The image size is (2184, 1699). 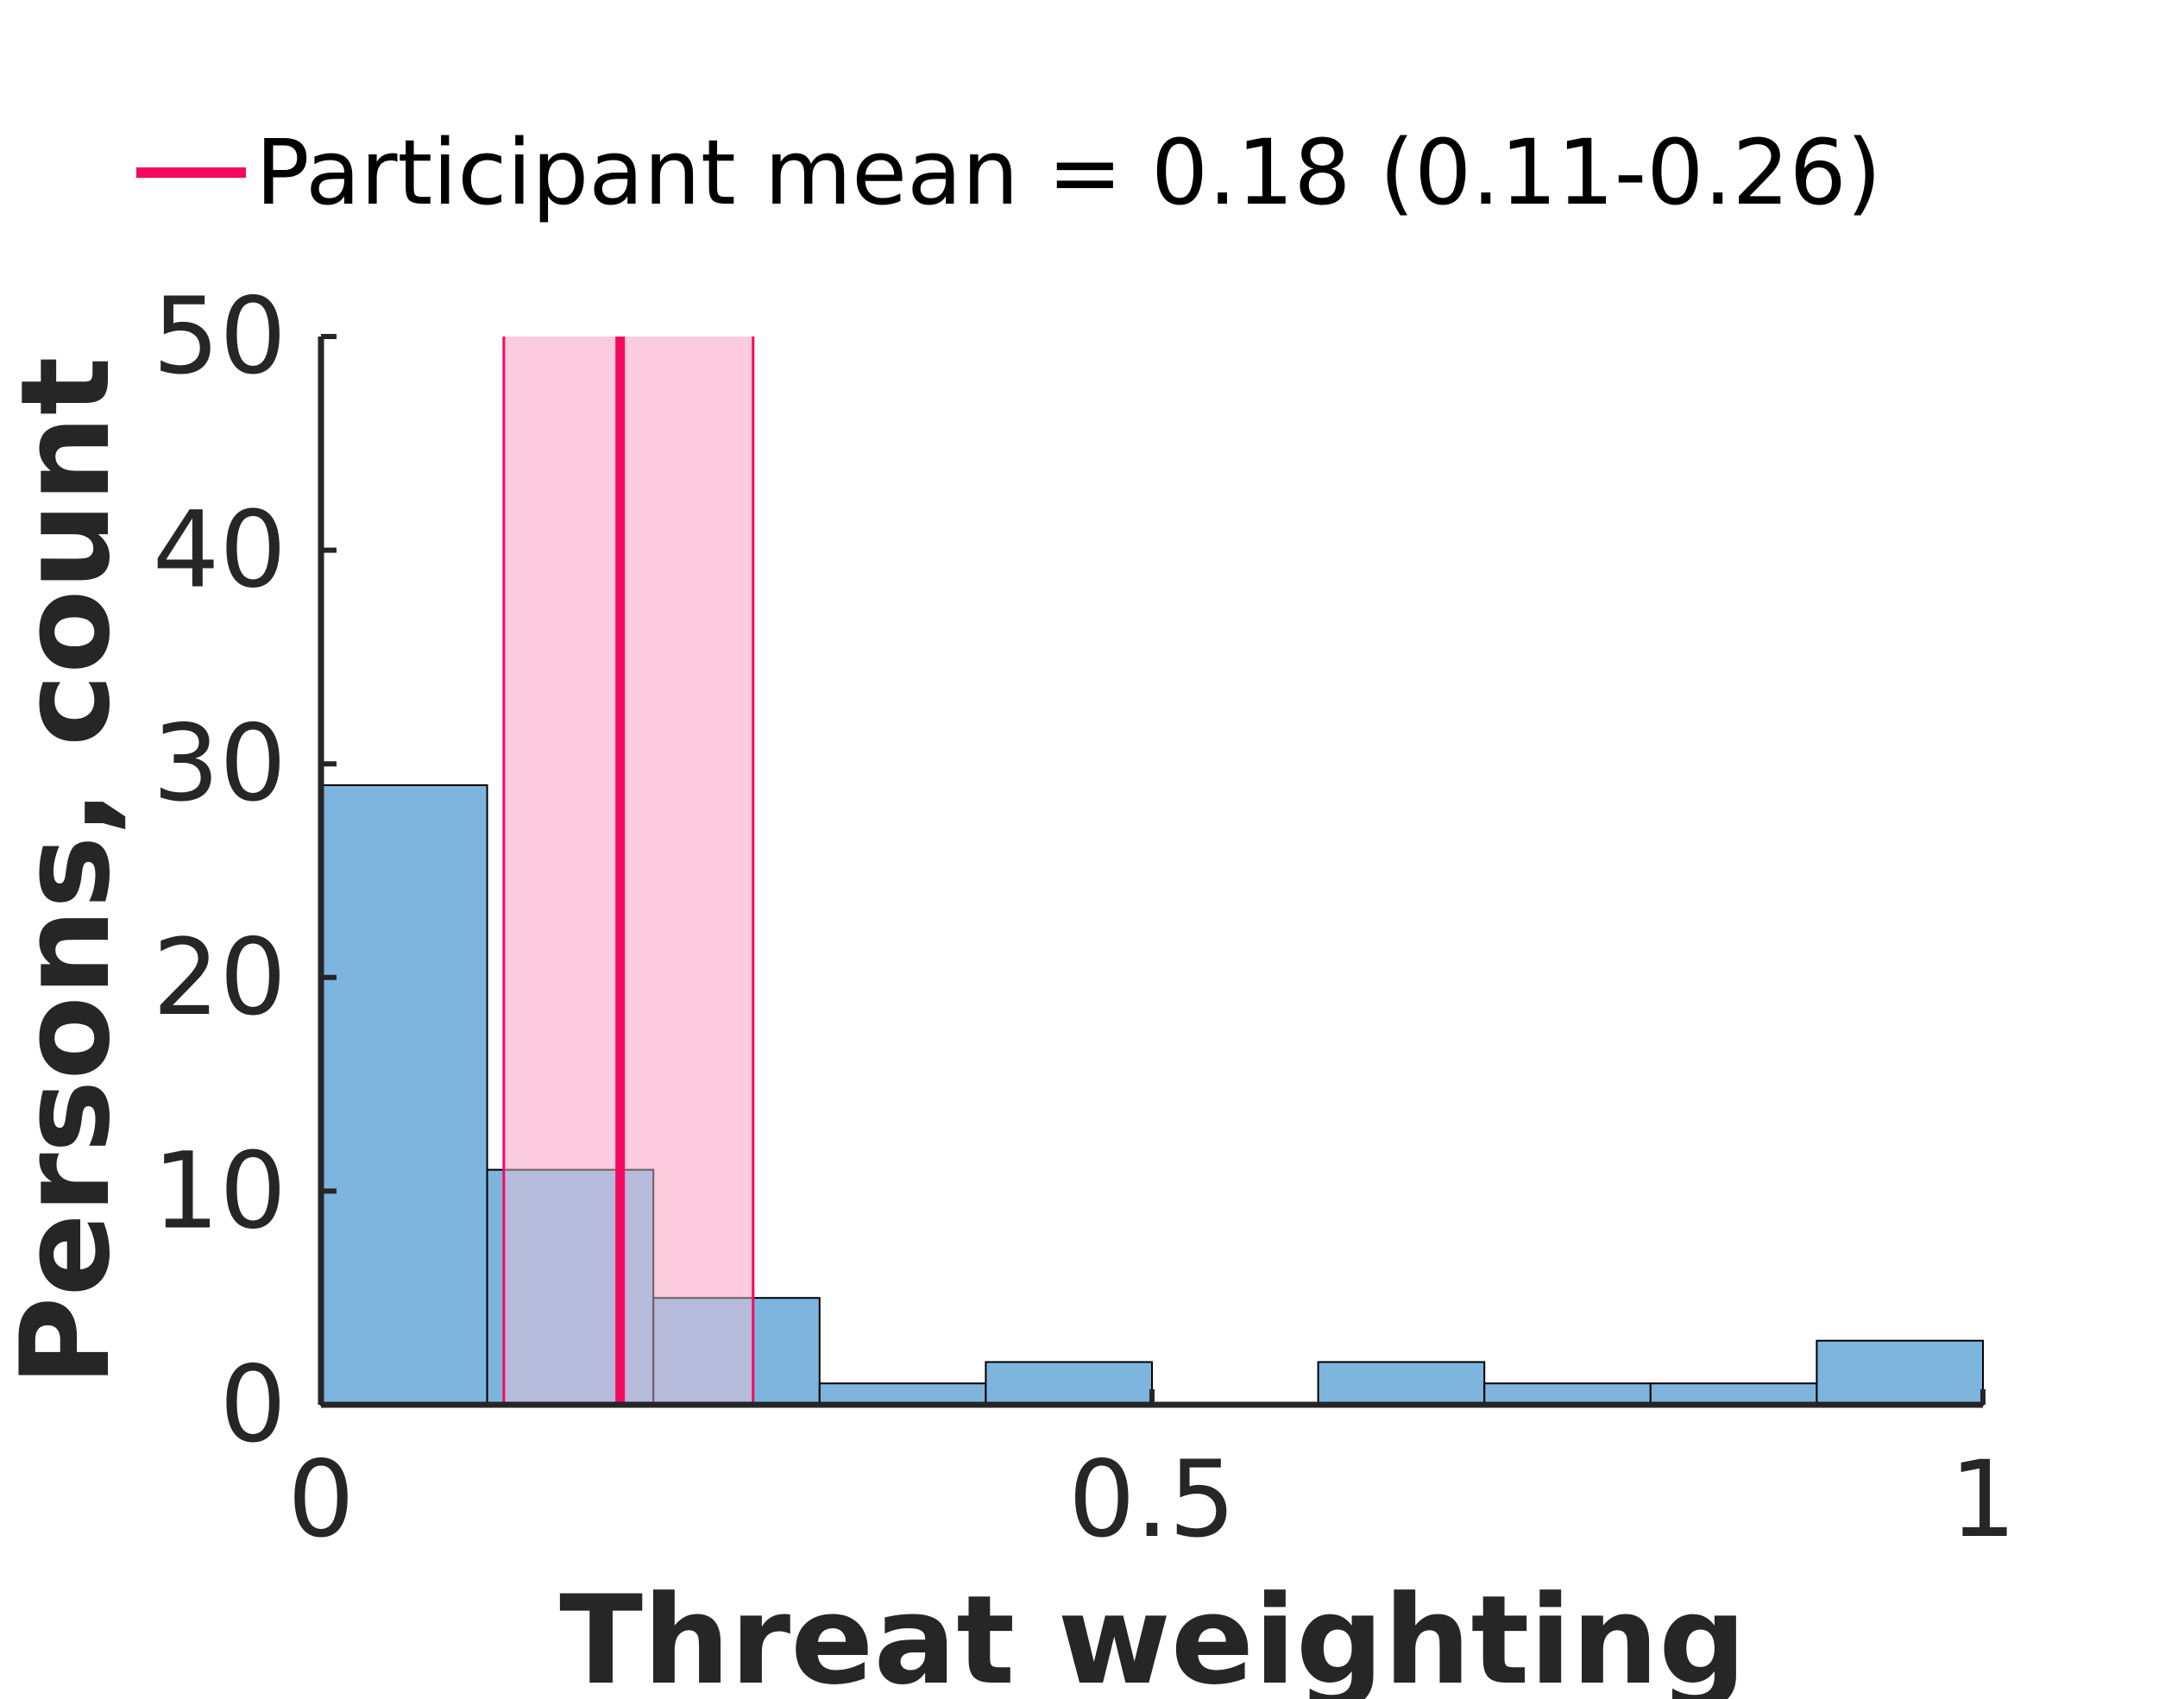 What do you see at coordinates (1983, 1499) in the screenshot?
I see `x-tick-label: 1` at bounding box center [1983, 1499].